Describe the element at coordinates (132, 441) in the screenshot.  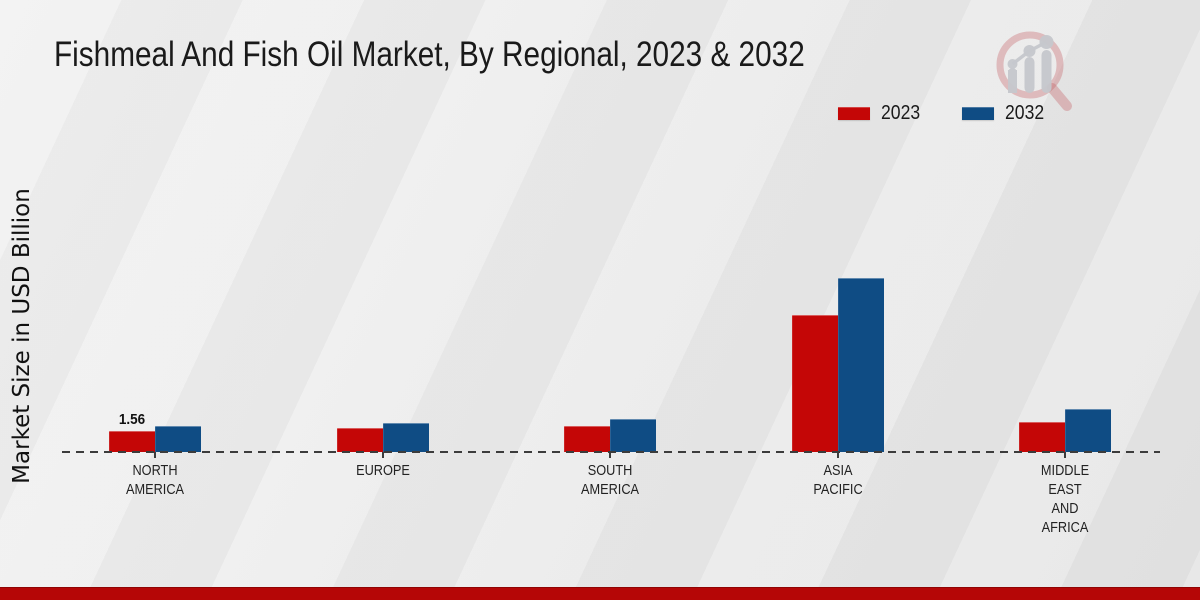
I see `bar-2023-north-america` at that location.